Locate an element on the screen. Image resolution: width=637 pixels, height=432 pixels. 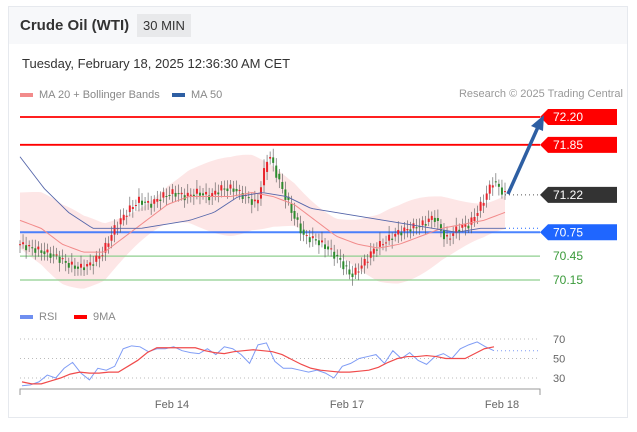
rsi-line is located at coordinates (258, 364).